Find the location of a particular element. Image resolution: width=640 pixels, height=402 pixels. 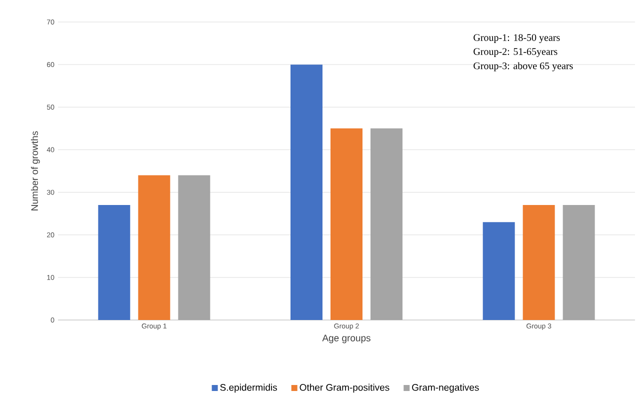

legend-label: S.epidermidis is located at coordinates (248, 388).